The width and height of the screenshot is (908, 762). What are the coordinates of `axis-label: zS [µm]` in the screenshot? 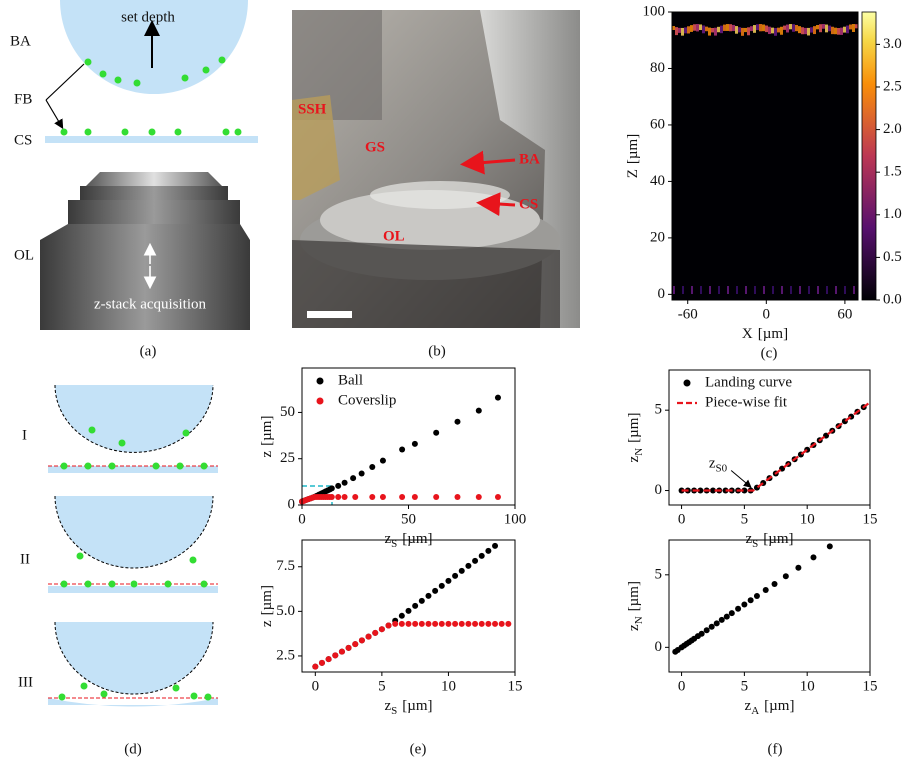 It's located at (769, 540).